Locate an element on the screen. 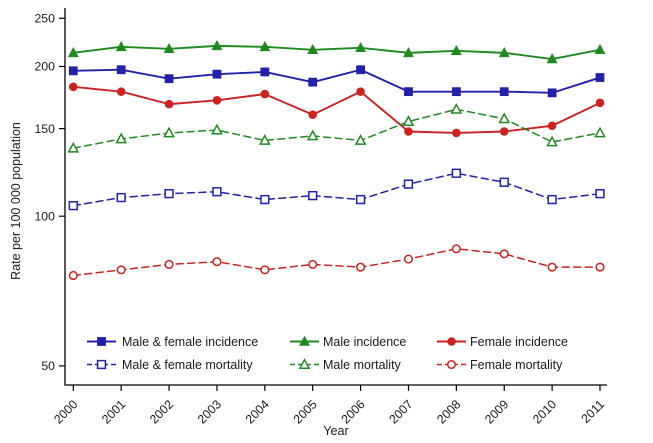  legend-item-female-incidence: Female incidence is located at coordinates (502, 342).